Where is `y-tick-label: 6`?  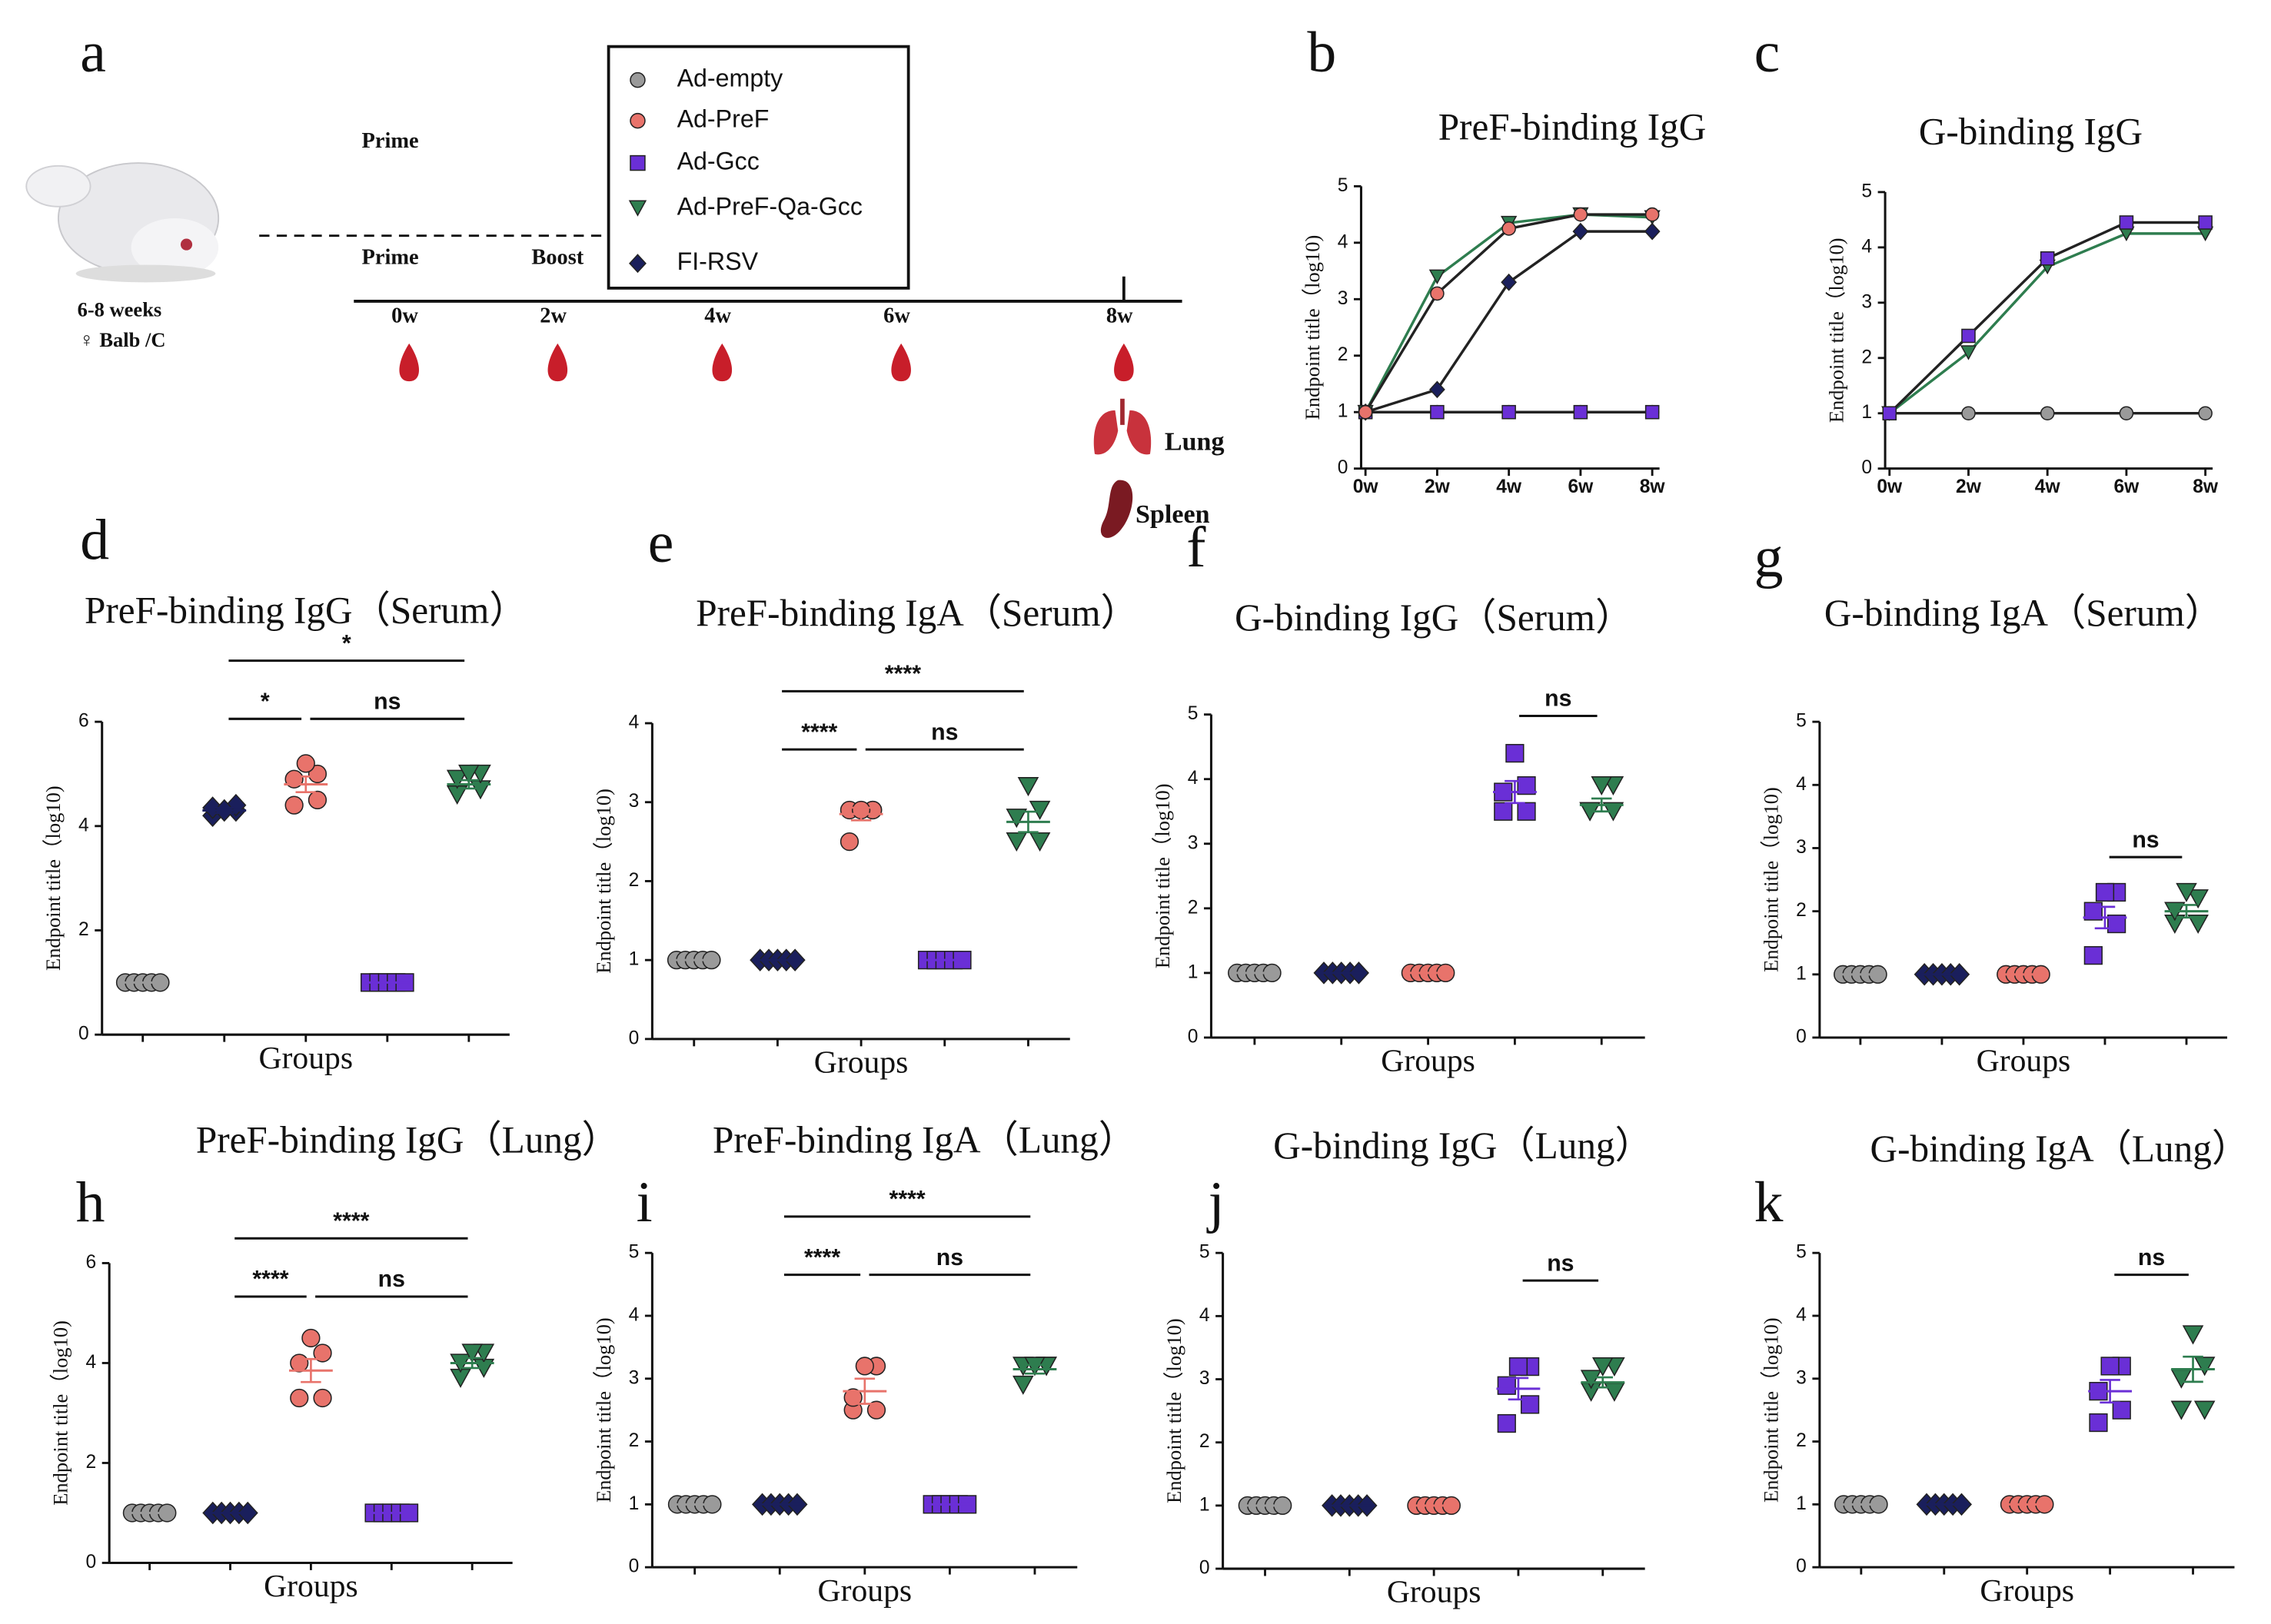
y-tick-label: 6 is located at coordinates (83, 721).